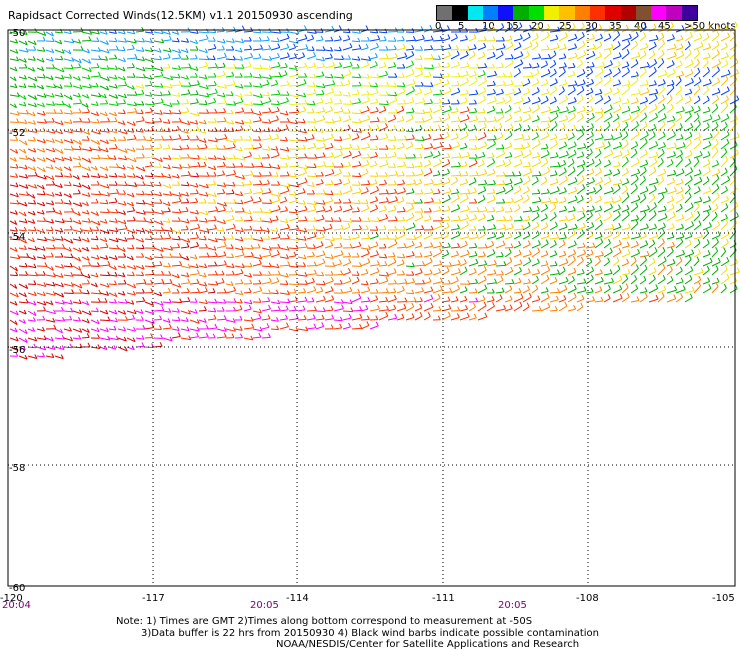 The image size is (740, 650). Describe the element at coordinates (461, 26) in the screenshot. I see `colorbar-label: 5` at that location.